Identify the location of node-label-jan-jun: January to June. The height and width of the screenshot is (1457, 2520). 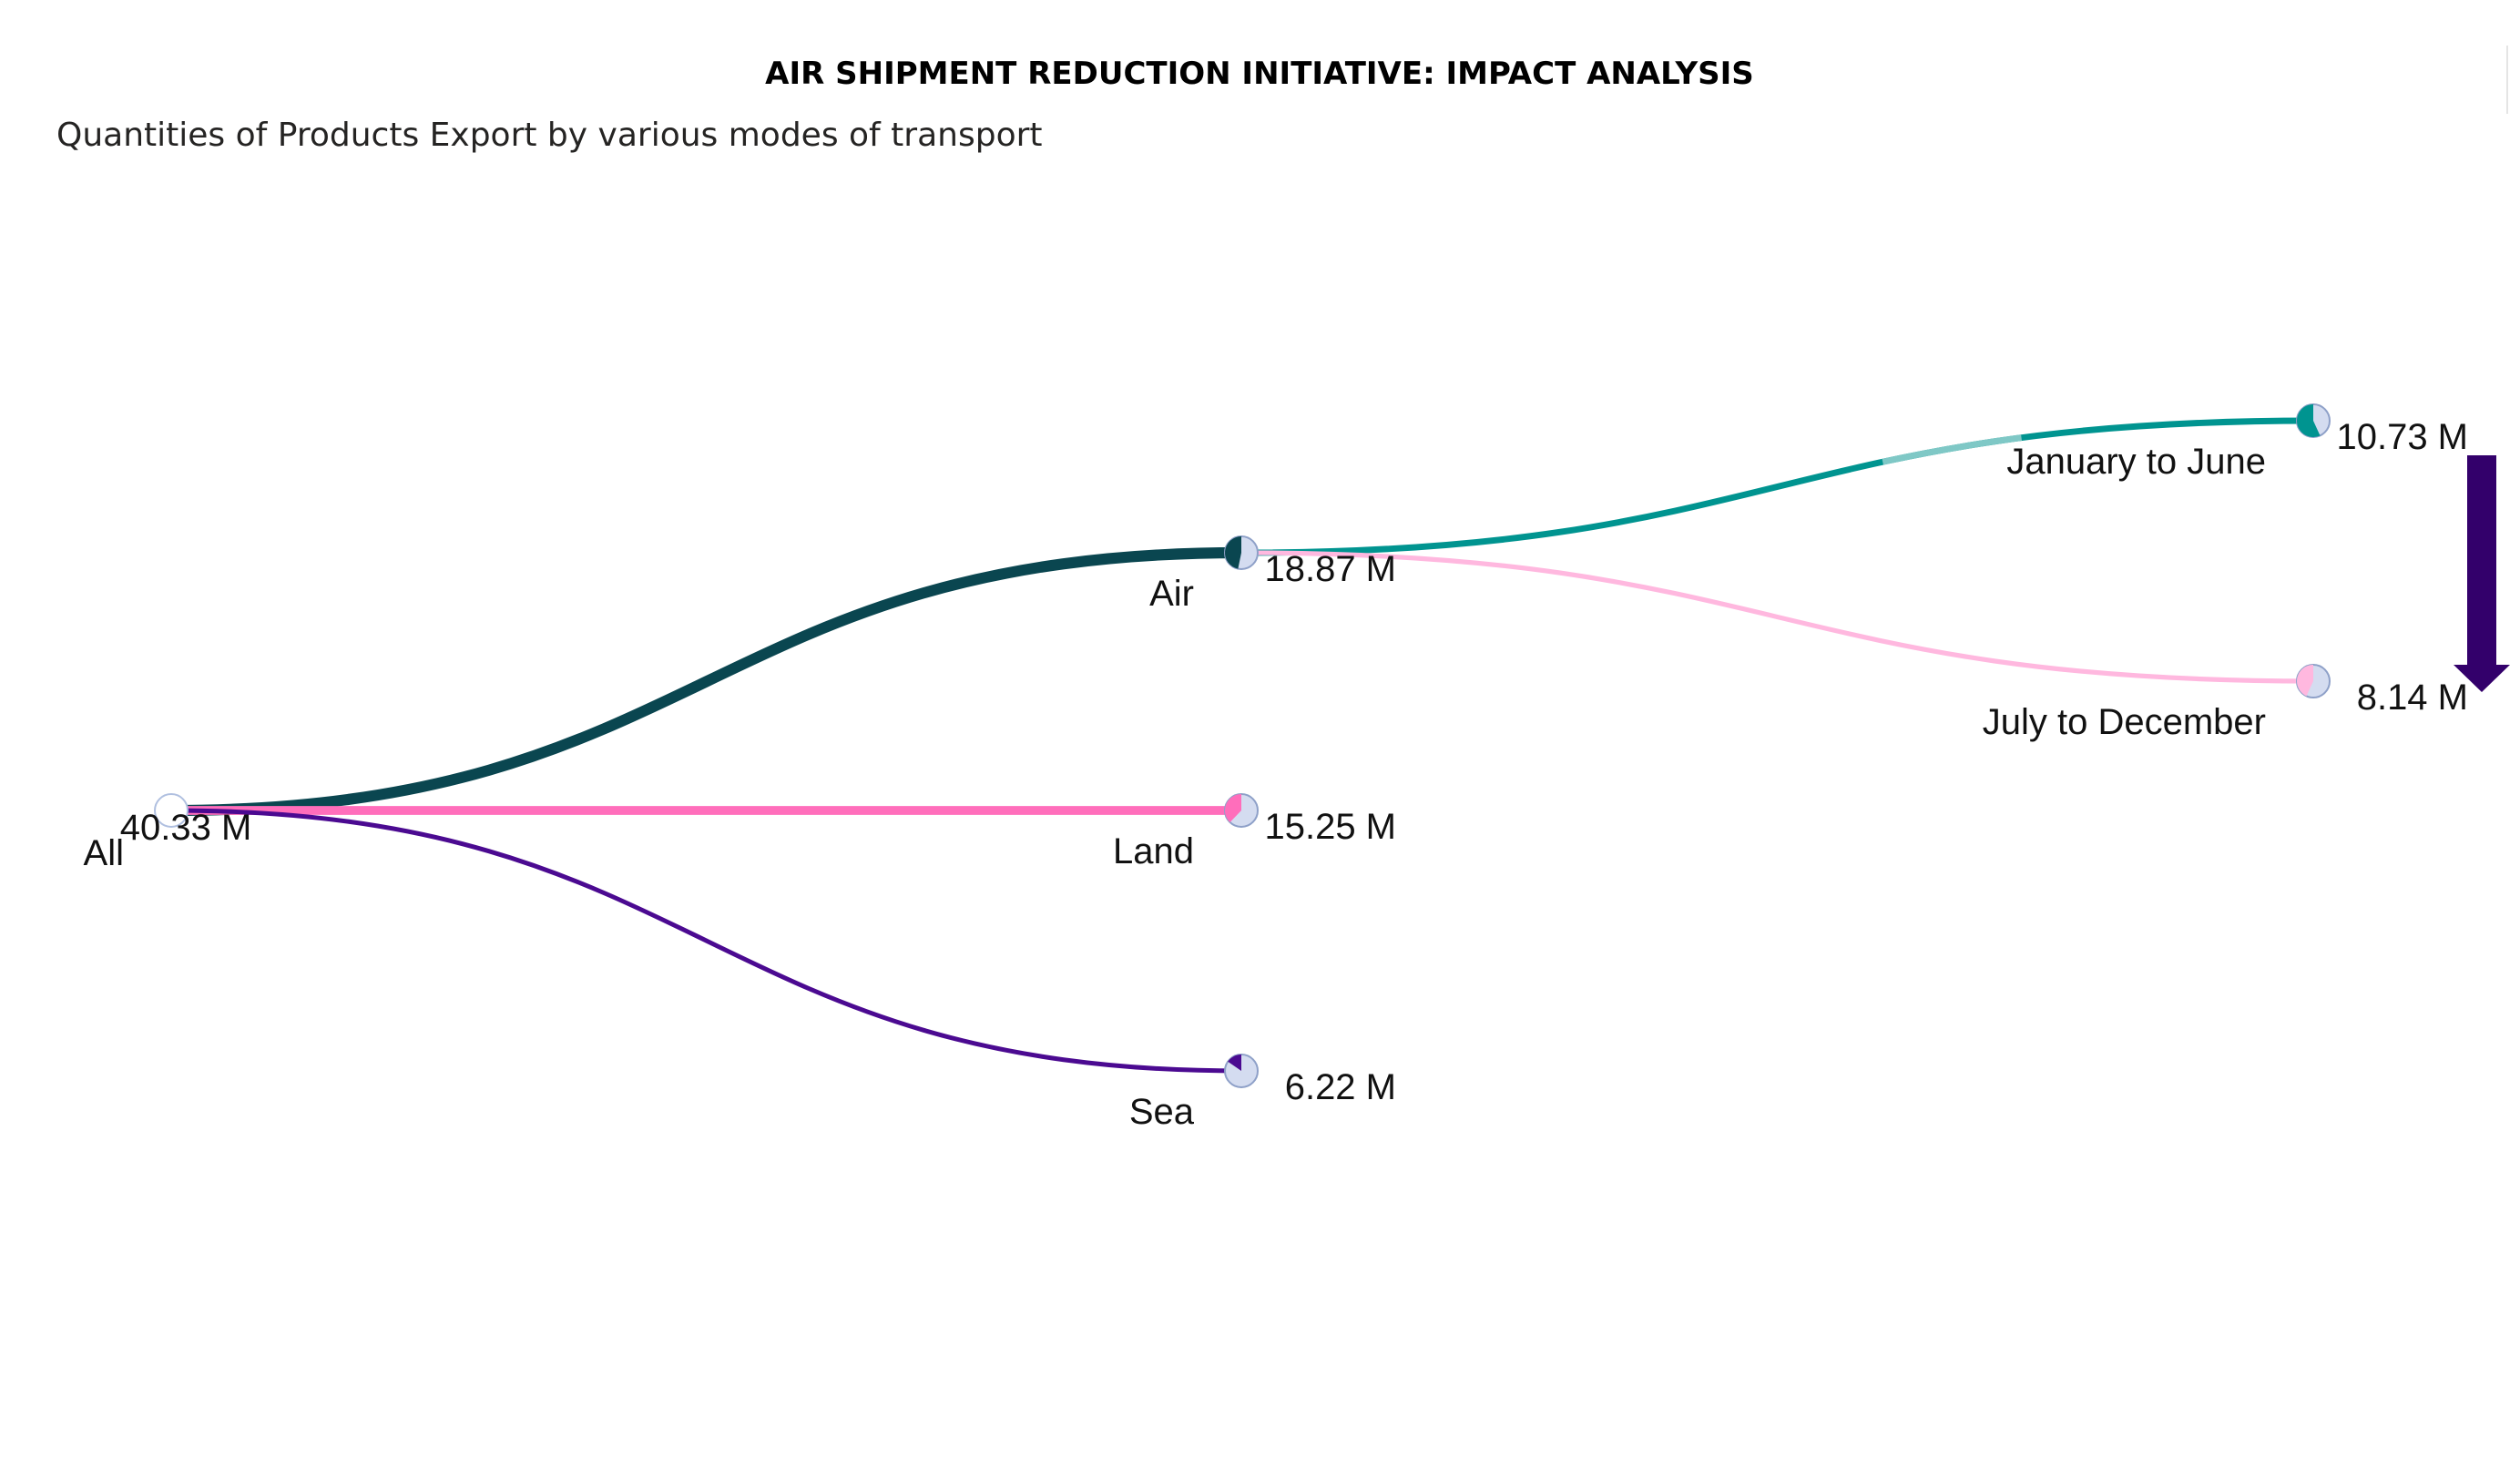
(2136, 462).